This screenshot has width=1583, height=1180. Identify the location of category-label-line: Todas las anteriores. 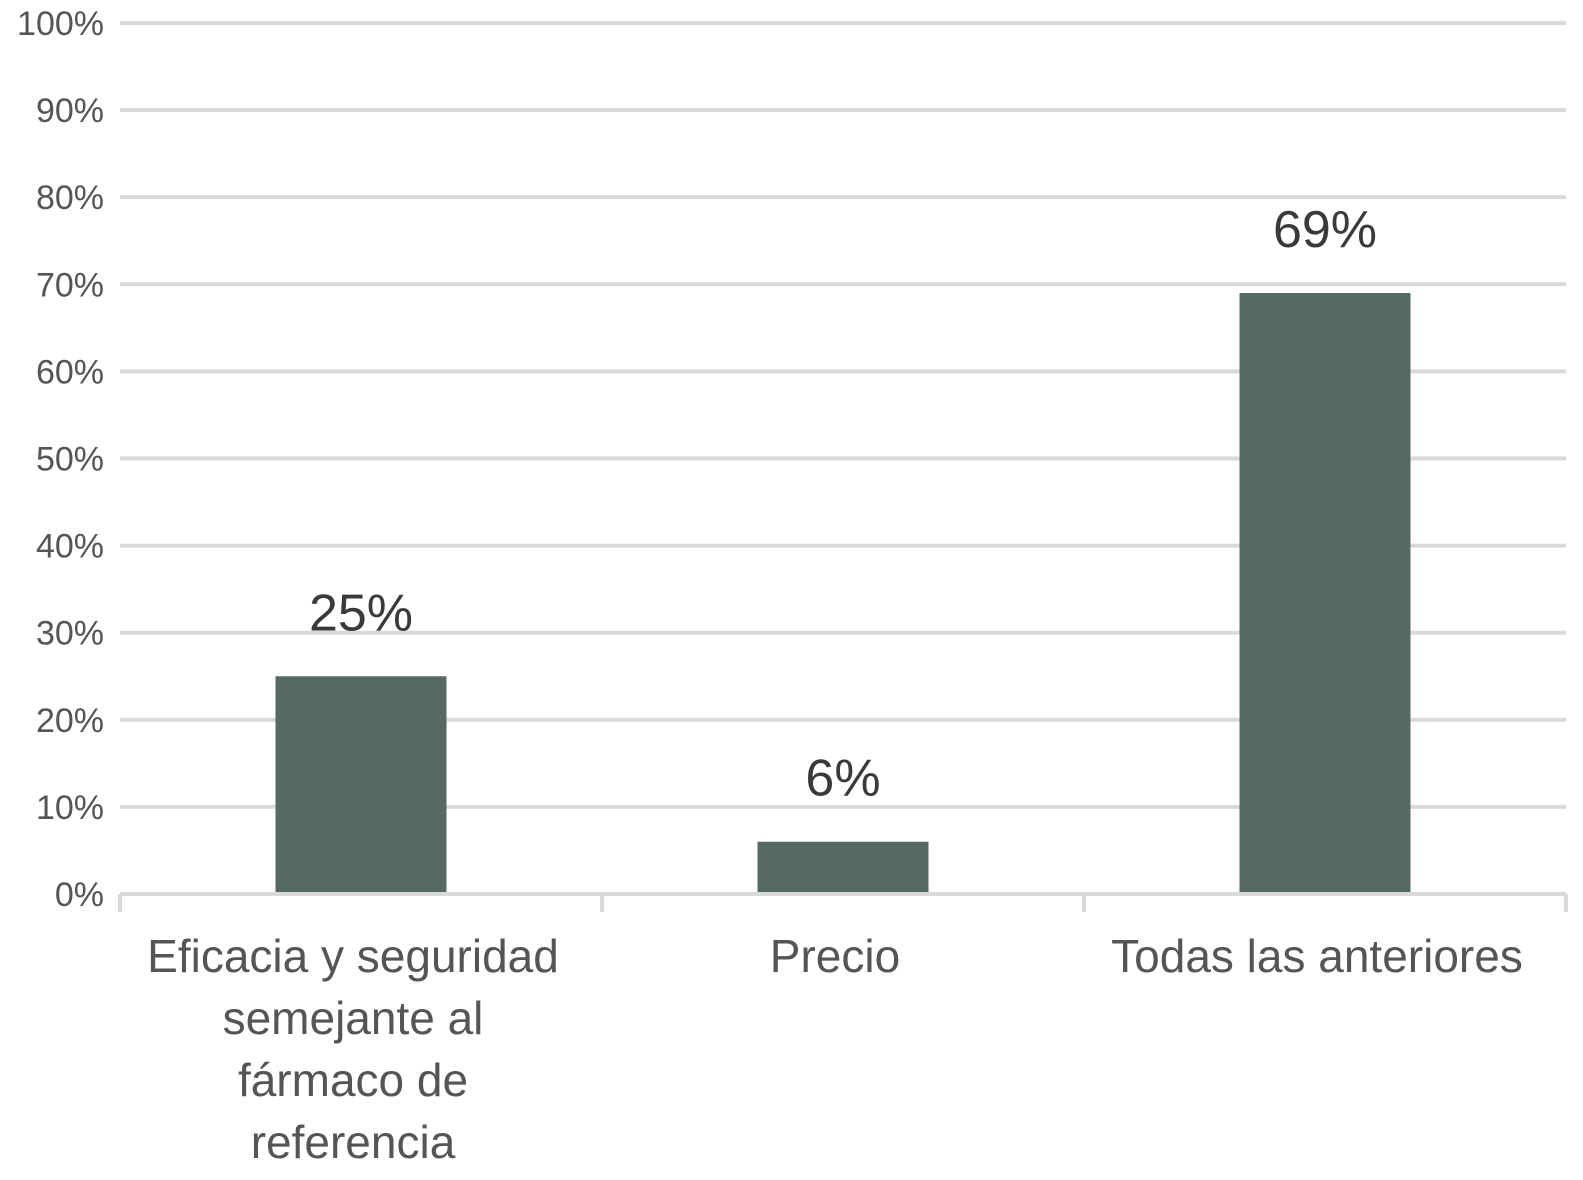
(1317, 956).